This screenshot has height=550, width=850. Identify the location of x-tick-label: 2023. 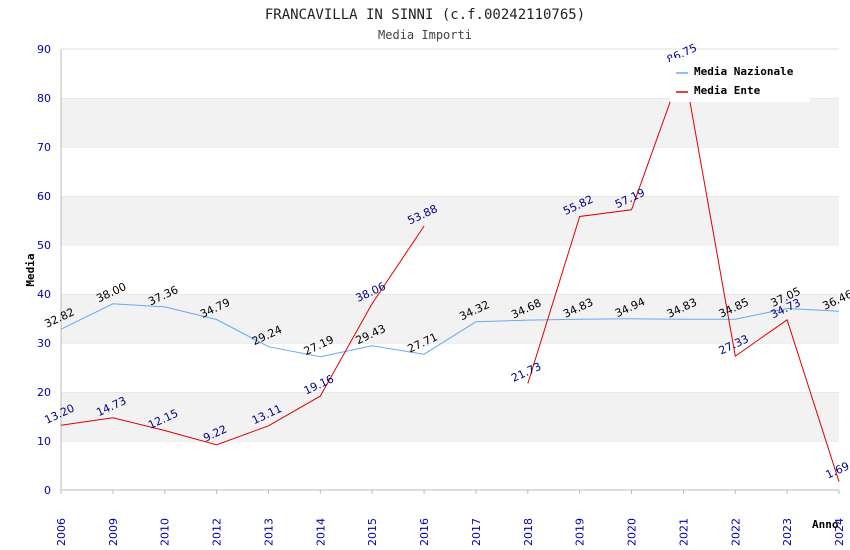
(787, 532).